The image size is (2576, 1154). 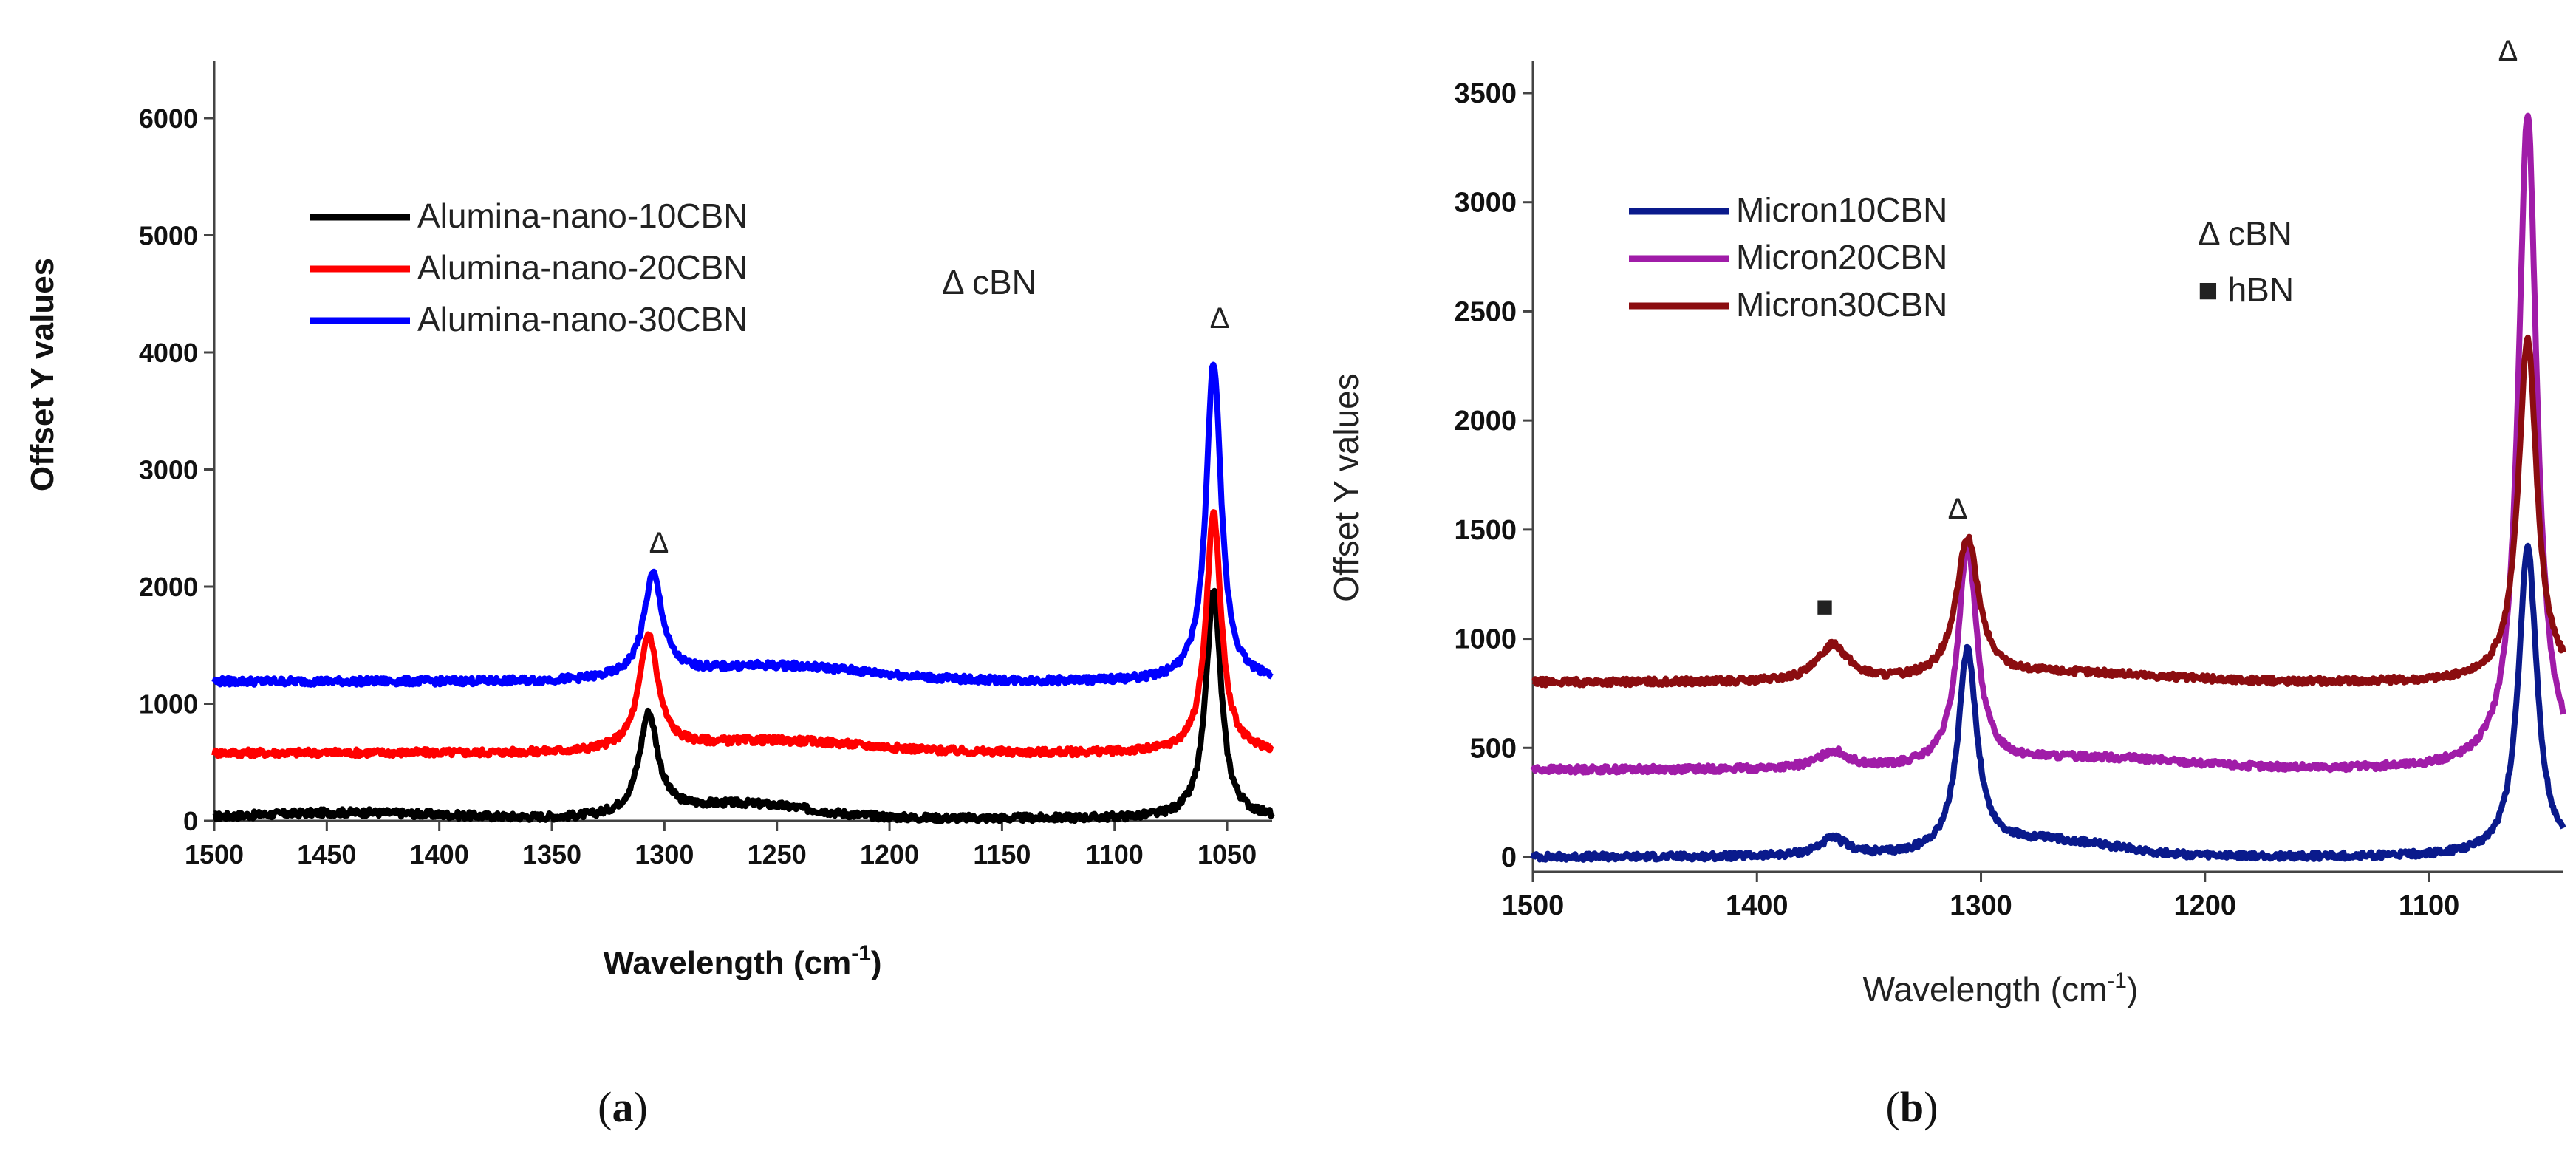 I want to click on panel-a-caption: (a), so click(x=623, y=1107).